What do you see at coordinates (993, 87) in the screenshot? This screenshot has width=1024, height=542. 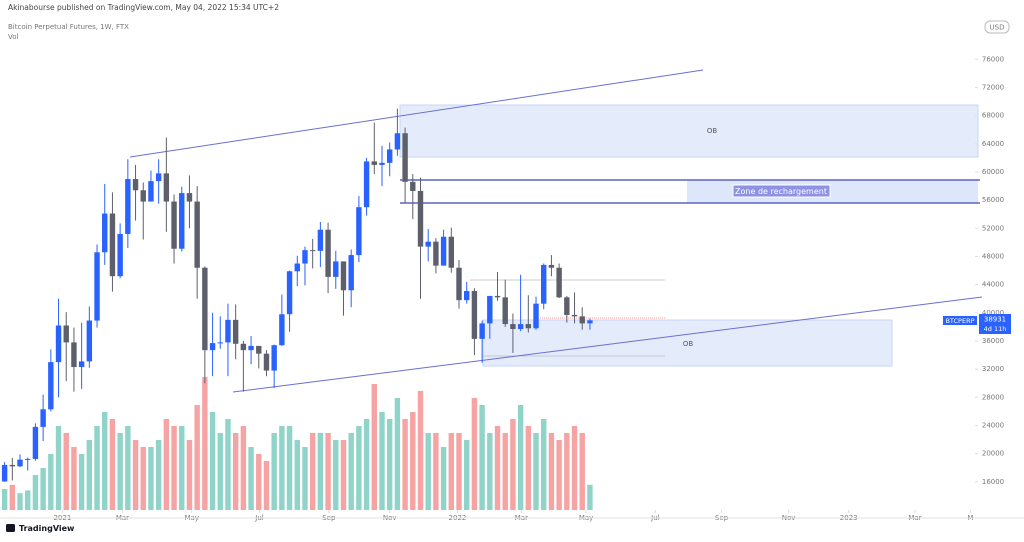 I see `y-tick-label: 72000` at bounding box center [993, 87].